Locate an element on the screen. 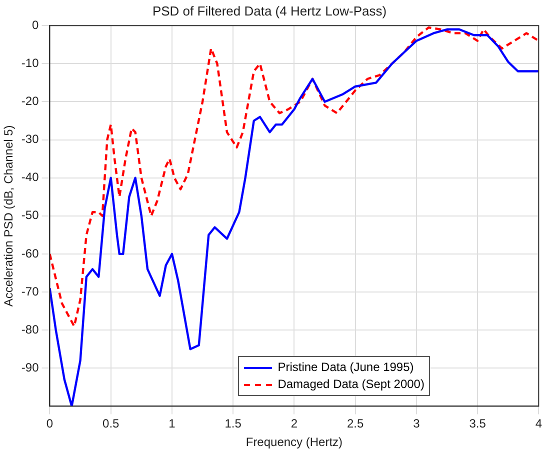  y-tick-label: -80 is located at coordinates (30, 329).